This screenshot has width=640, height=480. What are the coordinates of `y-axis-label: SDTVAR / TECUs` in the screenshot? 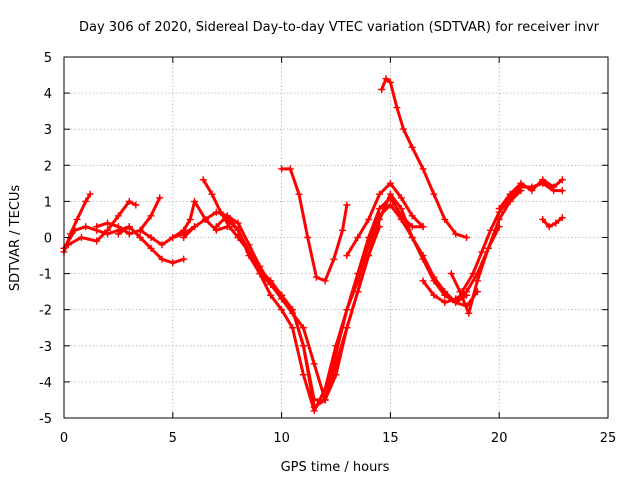 It's located at (15, 238).